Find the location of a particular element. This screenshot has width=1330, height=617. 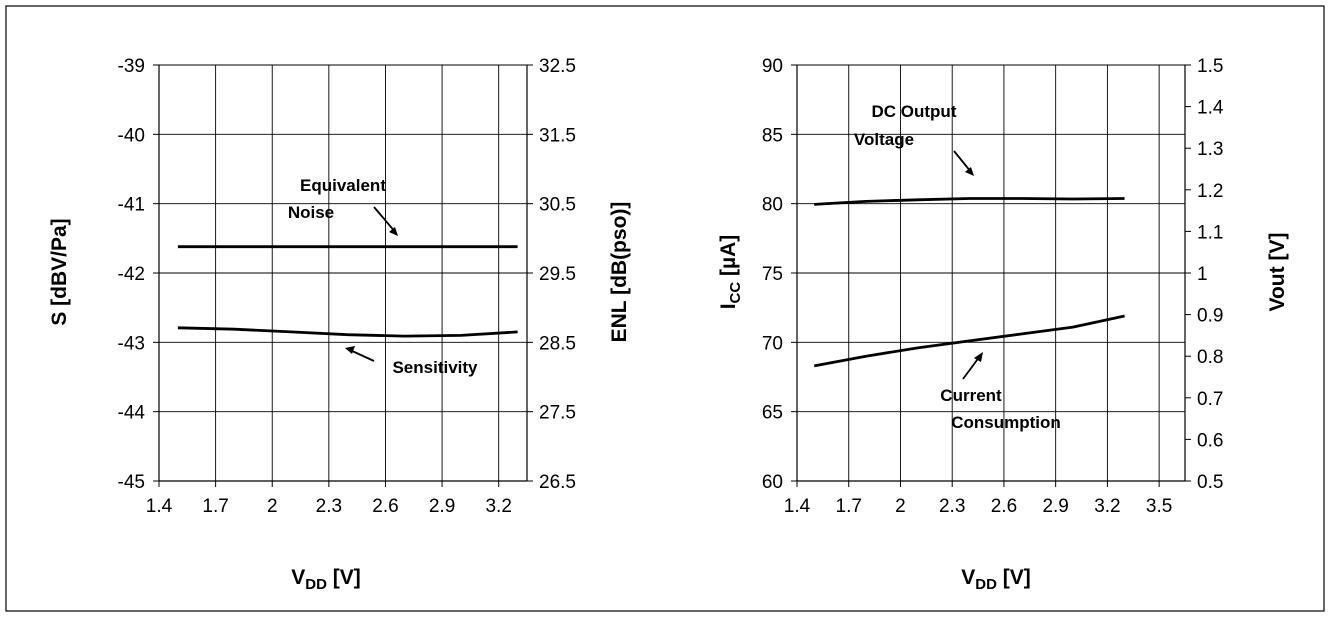

right-y-tick-label: 31.5 is located at coordinates (557, 135).